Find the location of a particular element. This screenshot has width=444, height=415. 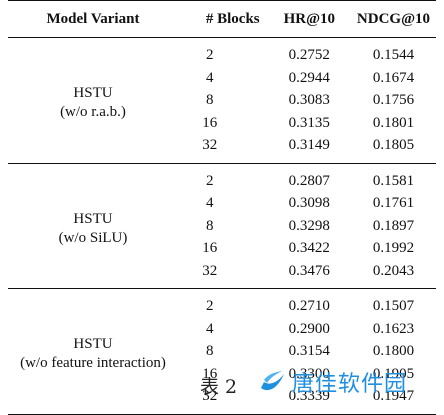

header-blocks: # Blocks is located at coordinates (222, 19).